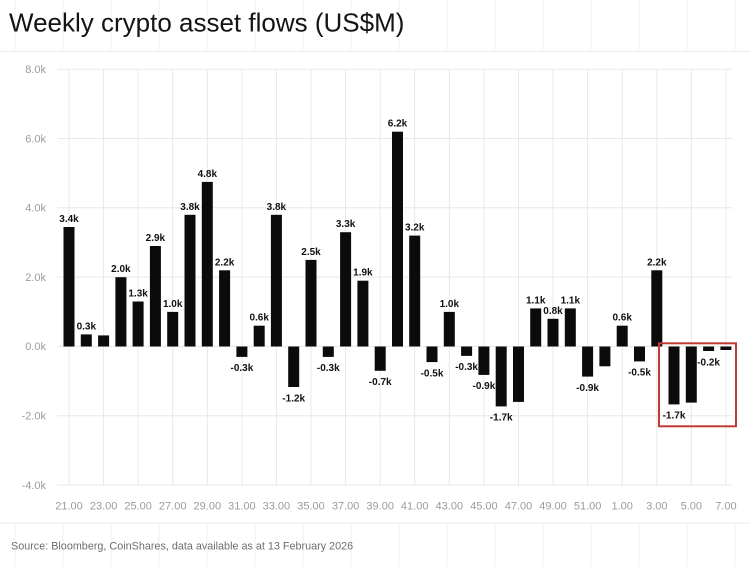  I want to click on svg-text: -0.7k, so click(380, 382).